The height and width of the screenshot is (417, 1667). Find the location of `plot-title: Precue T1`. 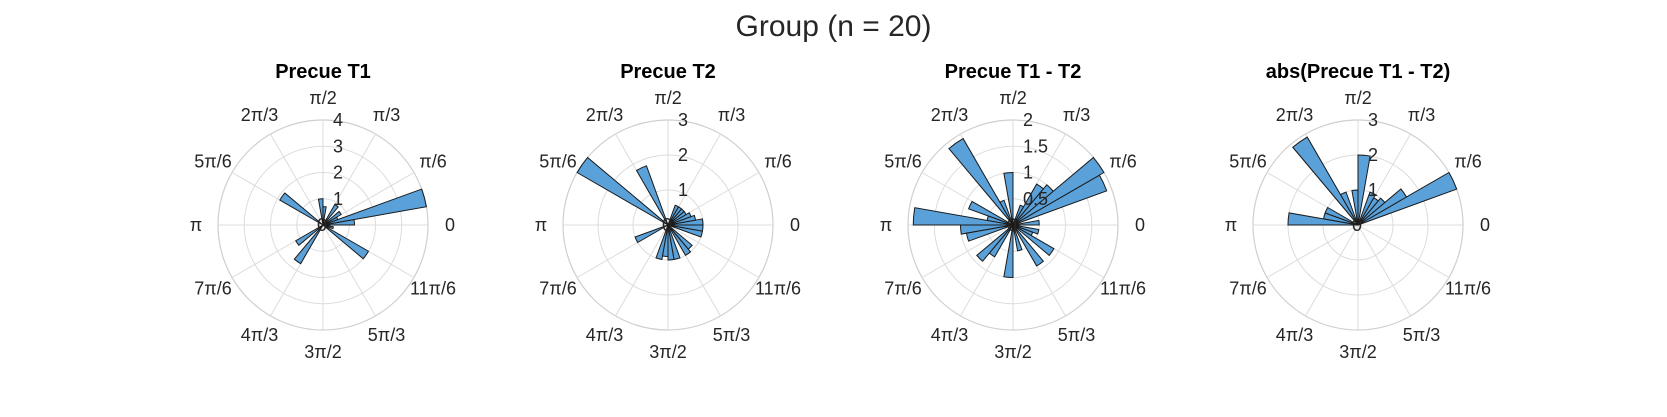

plot-title: Precue T1 is located at coordinates (323, 72).